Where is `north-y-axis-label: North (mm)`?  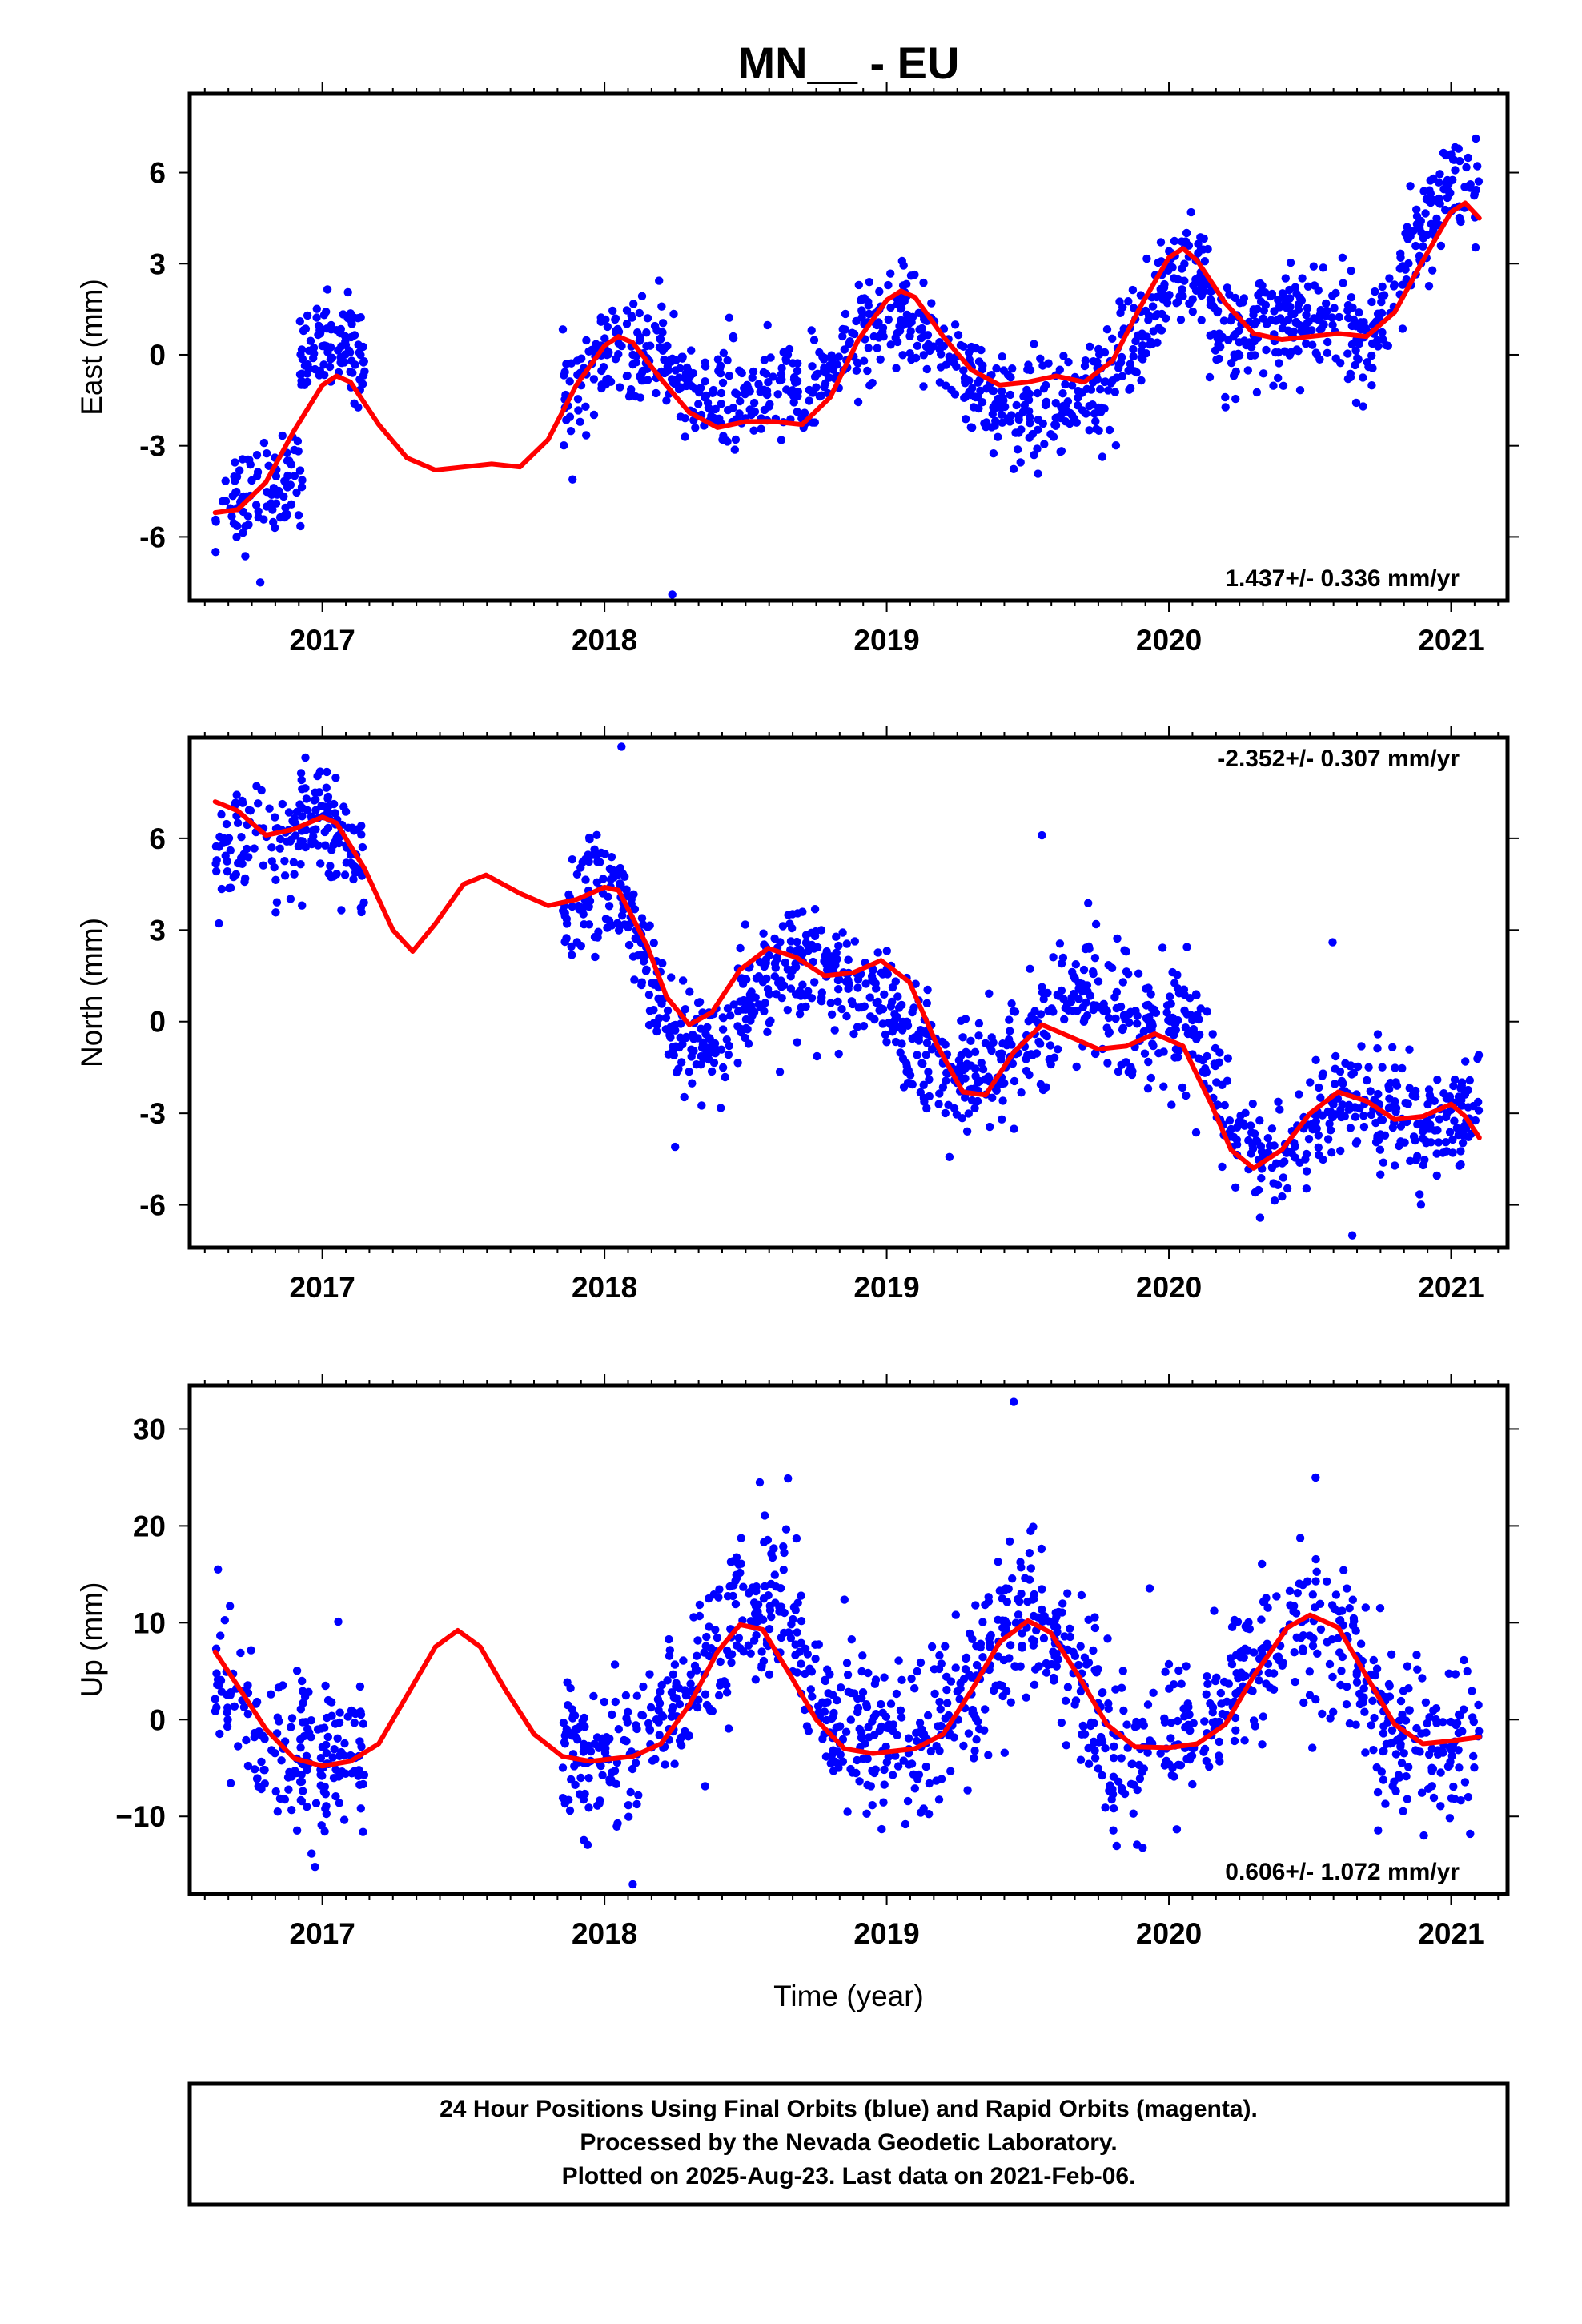
north-y-axis-label: North (mm) is located at coordinates (91, 993).